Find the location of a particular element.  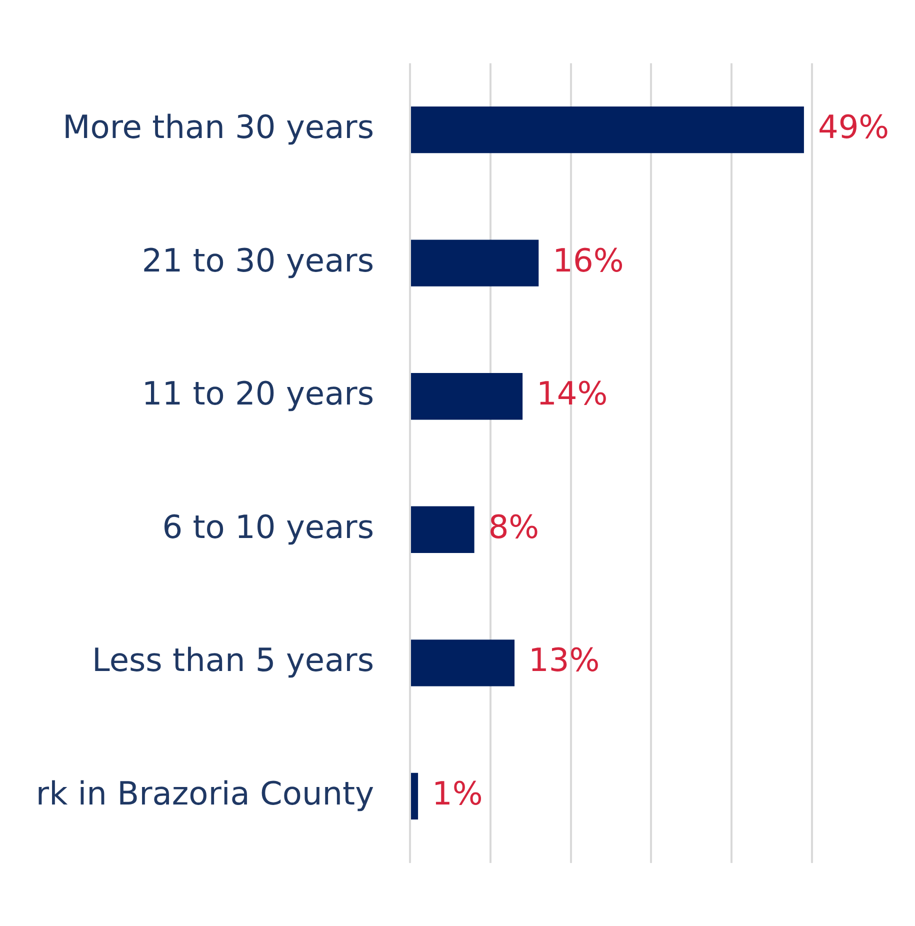

y-tick-label: Less than 5 years is located at coordinates (233, 660).